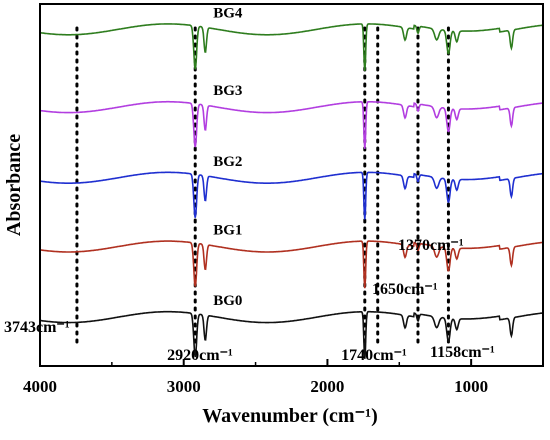 This screenshot has height=440, width=550. Describe the element at coordinates (290, 416) in the screenshot. I see `x-axis-title: Wavenumber (cm⁻¹)` at that location.